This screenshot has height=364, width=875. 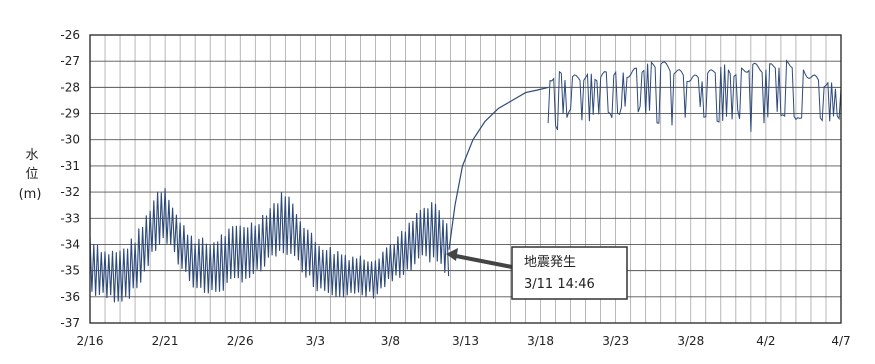 What do you see at coordinates (840, 341) in the screenshot?
I see `x-tick-label: 4/7` at bounding box center [840, 341].